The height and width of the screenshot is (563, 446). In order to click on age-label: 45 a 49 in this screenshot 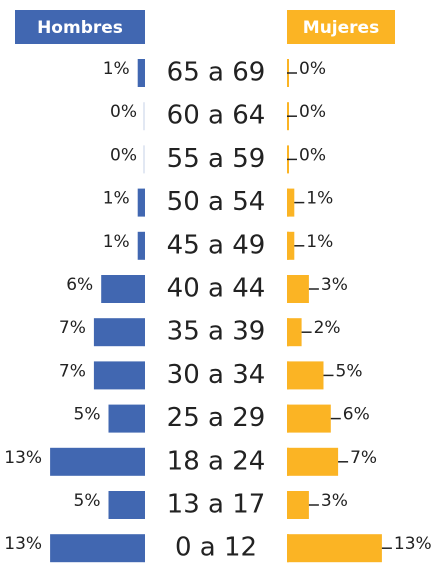, I will do `click(216, 245)`.